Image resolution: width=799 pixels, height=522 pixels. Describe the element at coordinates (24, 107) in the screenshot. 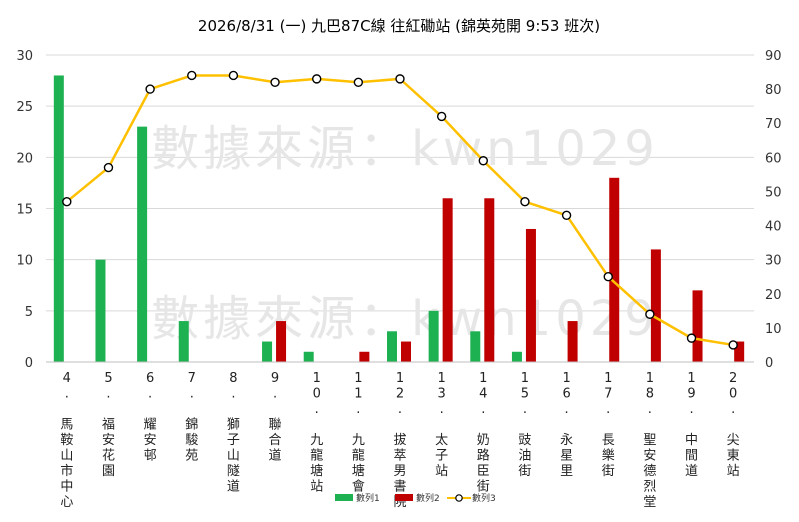

I see `y-left-tick-label: 25` at that location.